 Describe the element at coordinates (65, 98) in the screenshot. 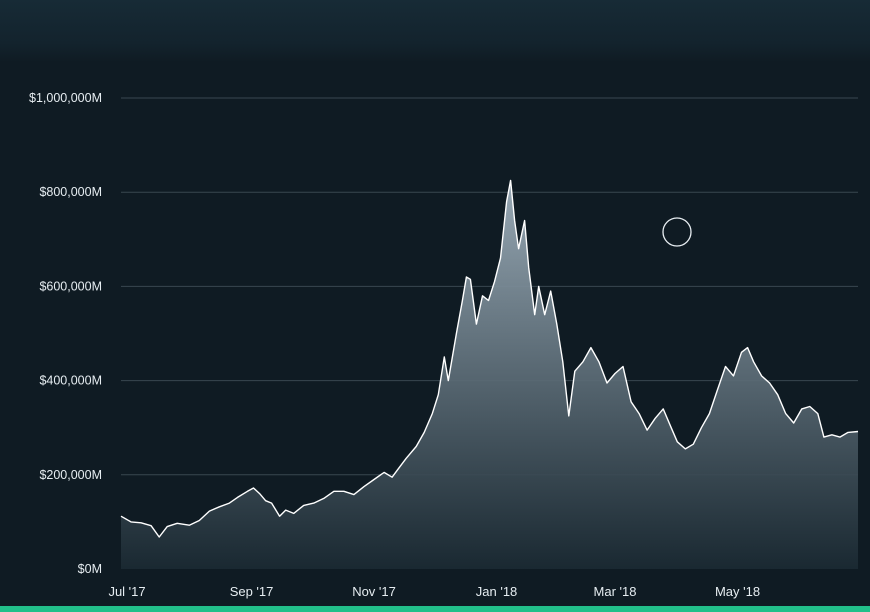

I see `y-tick-label: $1,000,000M` at that location.